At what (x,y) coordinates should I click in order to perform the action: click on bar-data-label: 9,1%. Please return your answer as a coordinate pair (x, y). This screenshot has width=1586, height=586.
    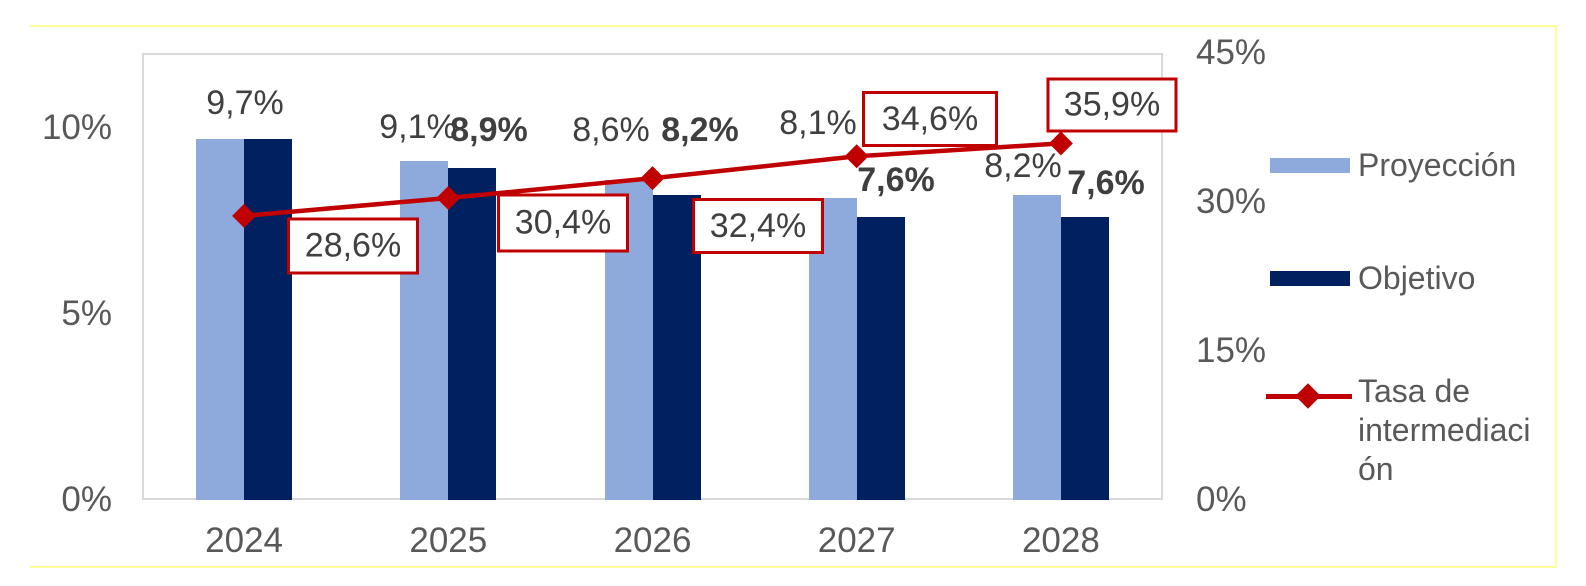
    Looking at the image, I should click on (418, 127).